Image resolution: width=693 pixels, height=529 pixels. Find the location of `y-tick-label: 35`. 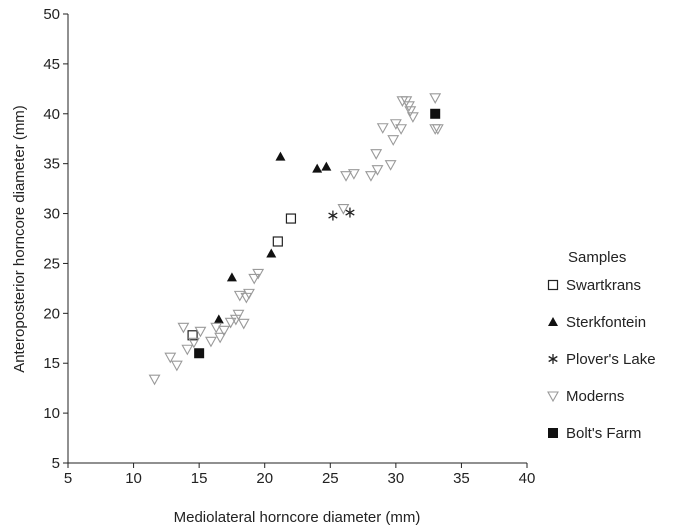

y-tick-label: 35 is located at coordinates (51, 164).